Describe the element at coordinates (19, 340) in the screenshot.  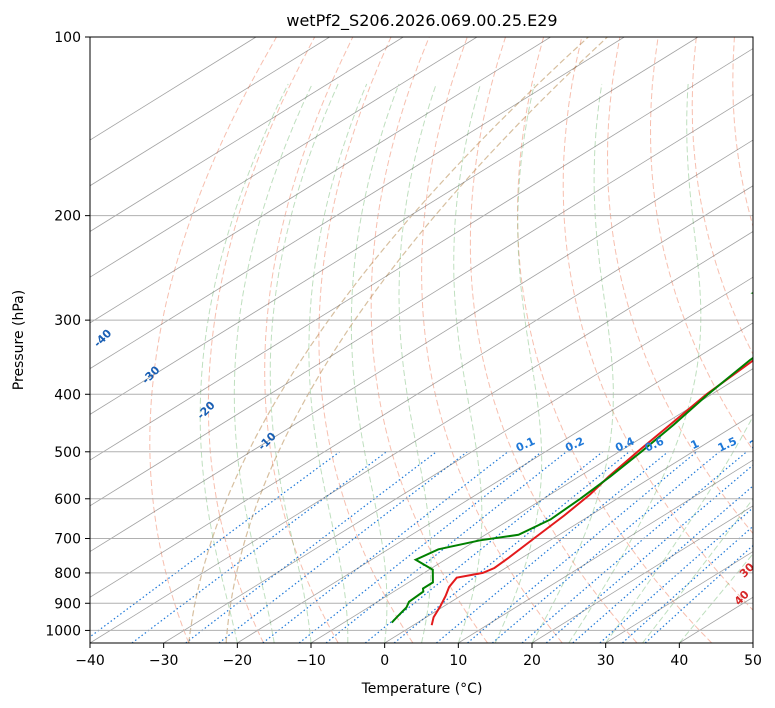
I see `y-axis-title: Pressure (hPa)` at that location.